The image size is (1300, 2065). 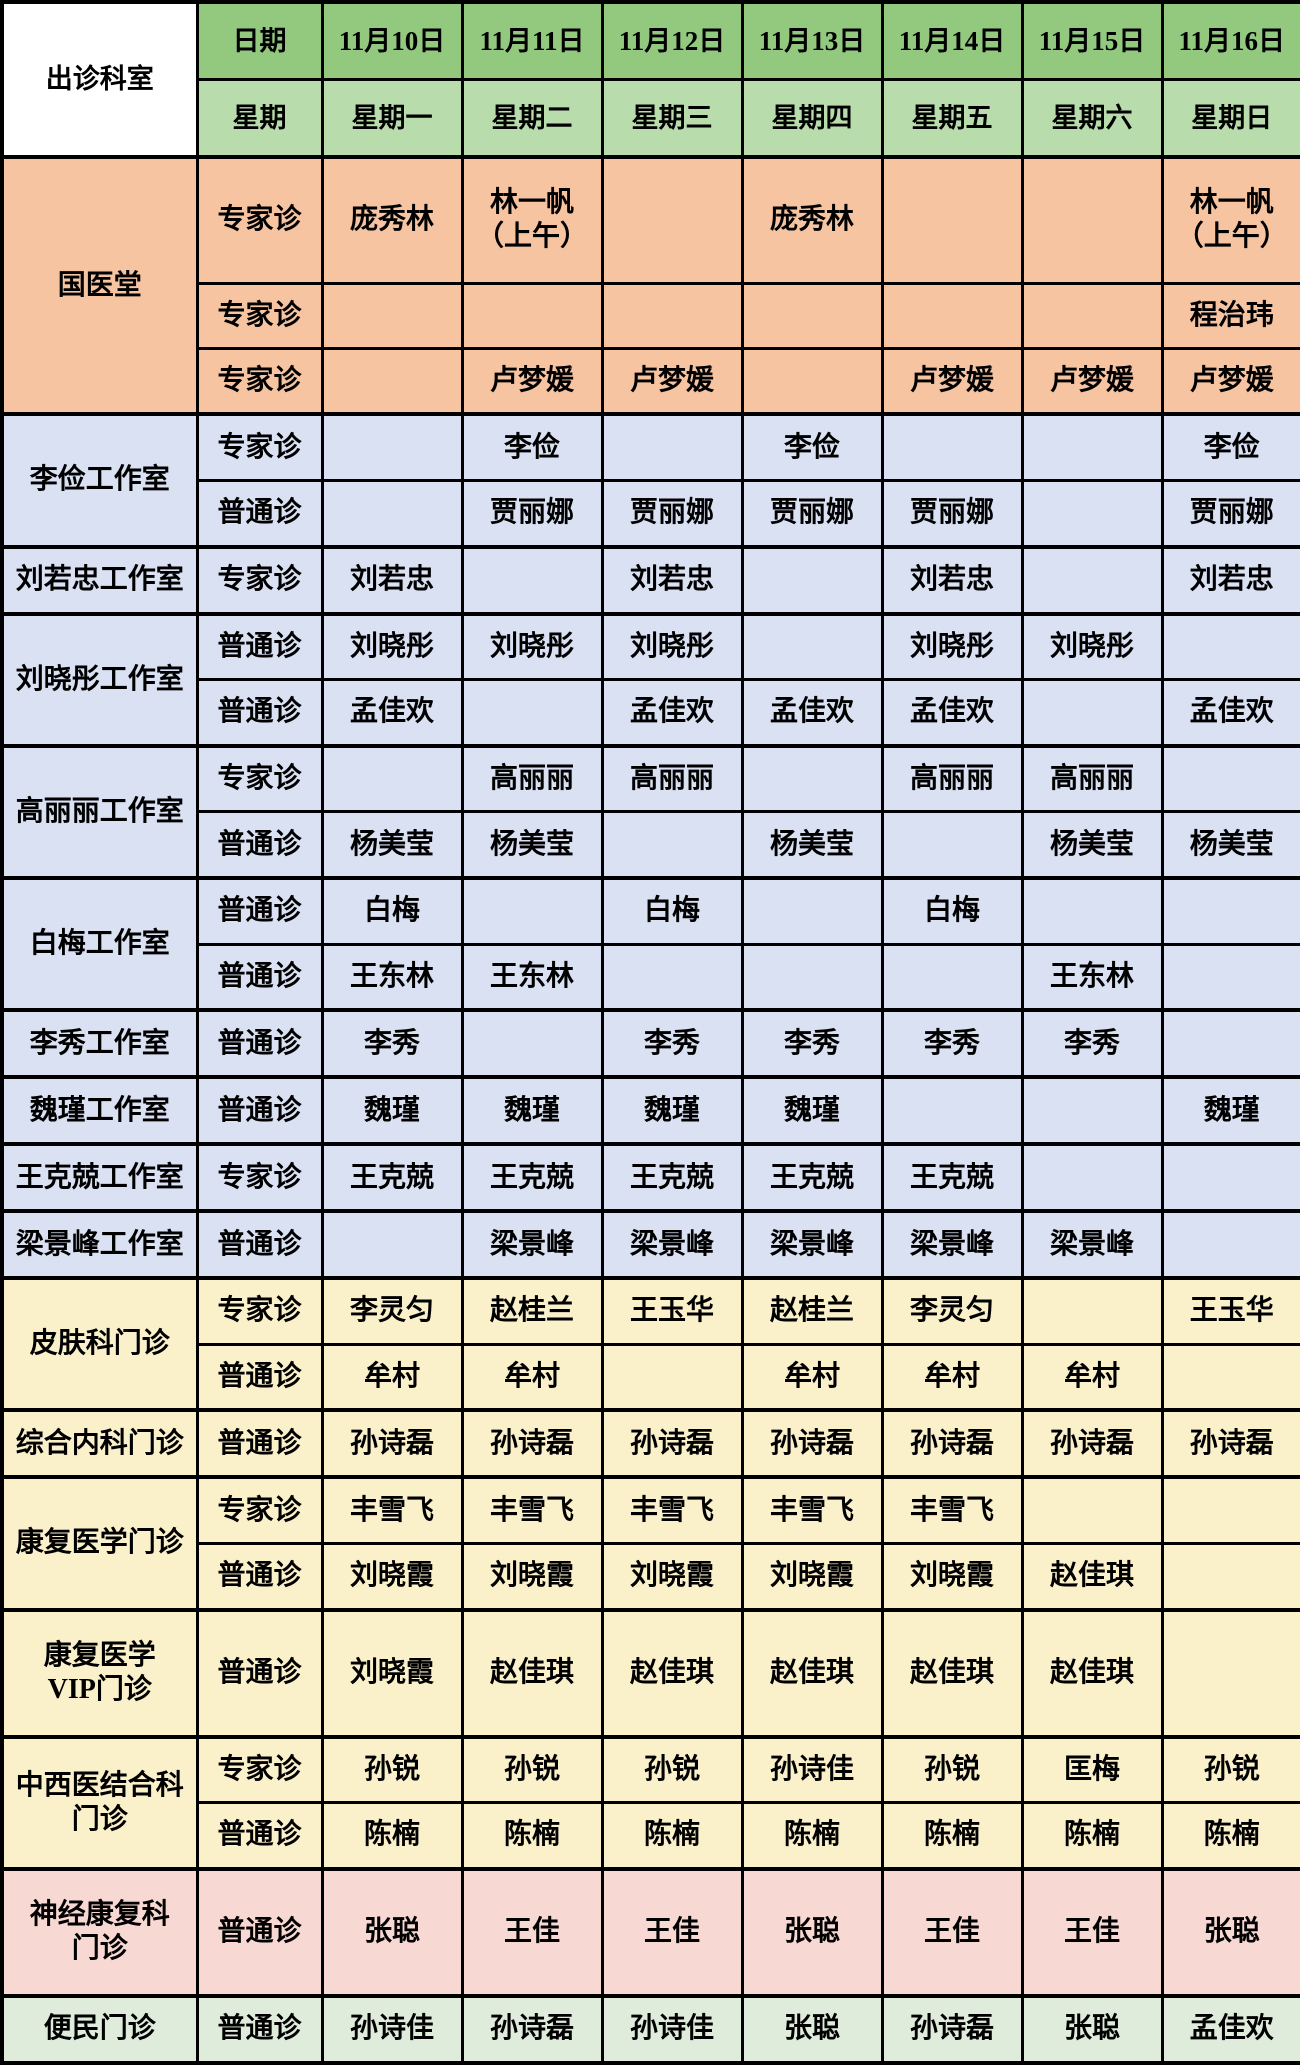 What do you see at coordinates (952, 118) in the screenshot?
I see `weekday-header-cell: 星期五` at bounding box center [952, 118].